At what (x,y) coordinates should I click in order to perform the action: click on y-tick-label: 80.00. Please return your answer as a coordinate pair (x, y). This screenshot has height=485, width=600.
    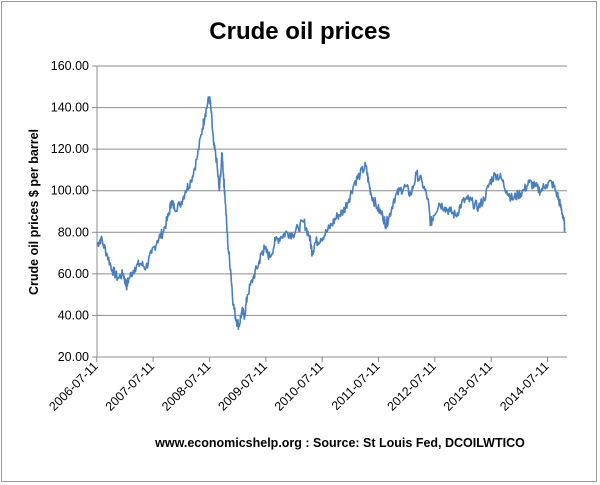
    Looking at the image, I should click on (73, 232).